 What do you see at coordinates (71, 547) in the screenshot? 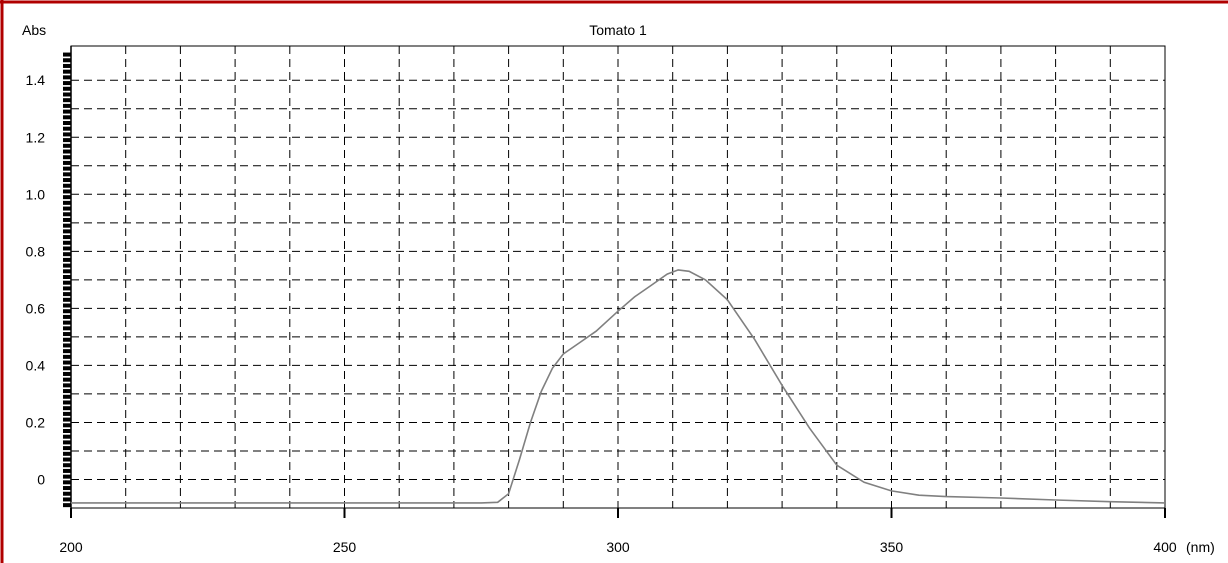
I see `x-tick-label: 200` at bounding box center [71, 547].